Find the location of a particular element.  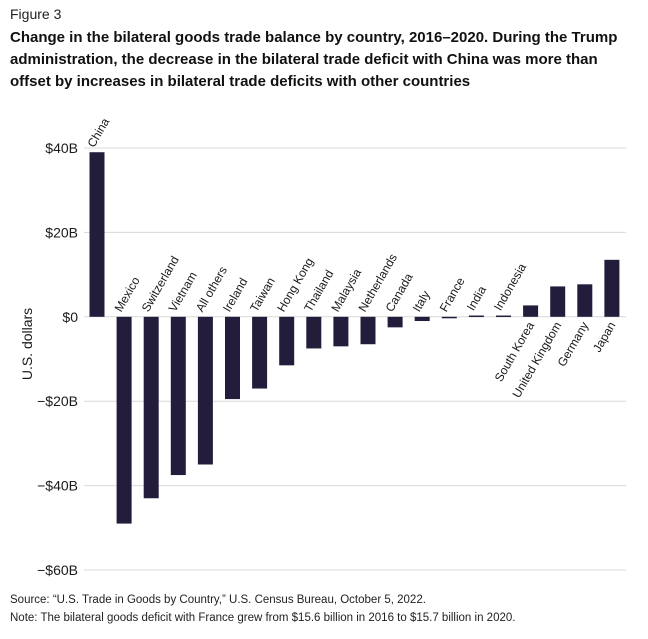

category-label-taiwan: Taiwan is located at coordinates (262, 294).